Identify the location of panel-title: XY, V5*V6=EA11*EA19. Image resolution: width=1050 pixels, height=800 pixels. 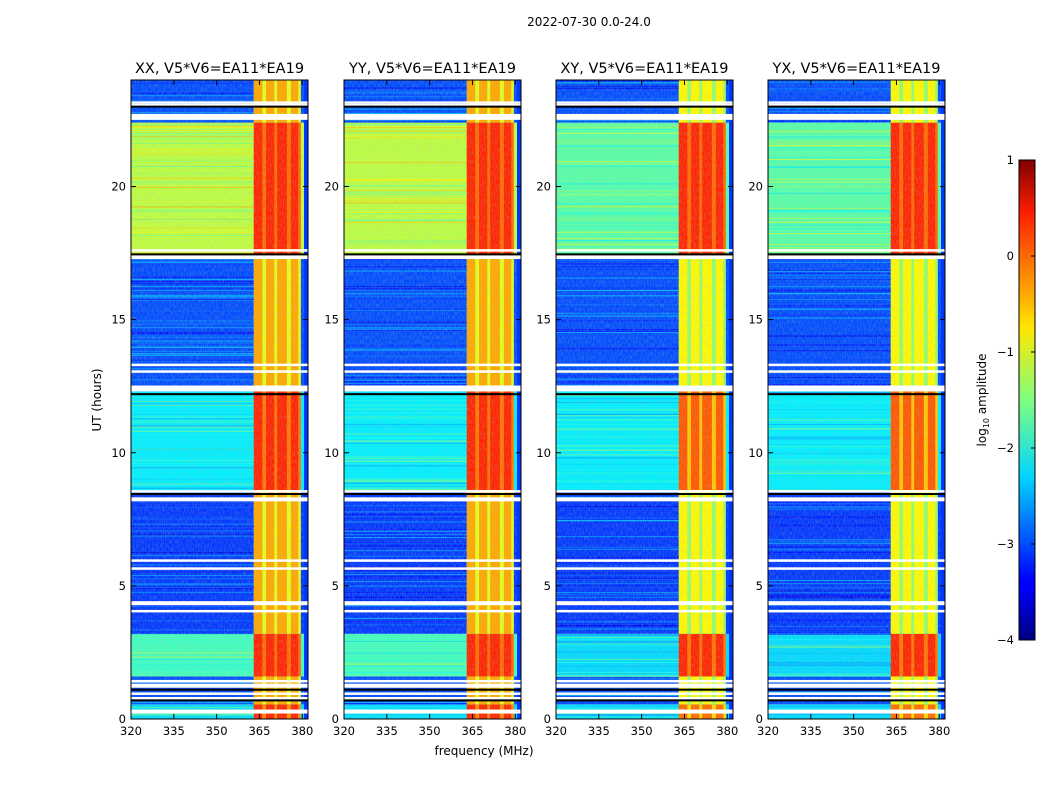
(644, 69).